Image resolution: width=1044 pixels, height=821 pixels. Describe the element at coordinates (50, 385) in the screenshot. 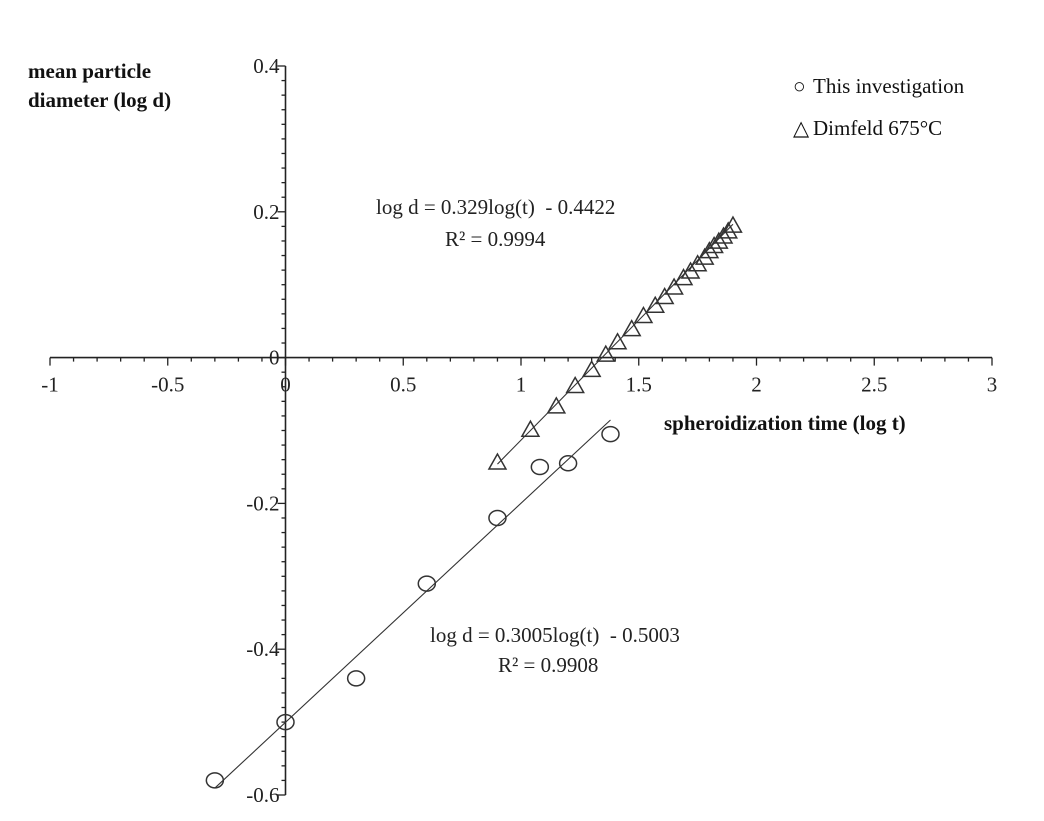

I see `x-tick-label: -1` at that location.